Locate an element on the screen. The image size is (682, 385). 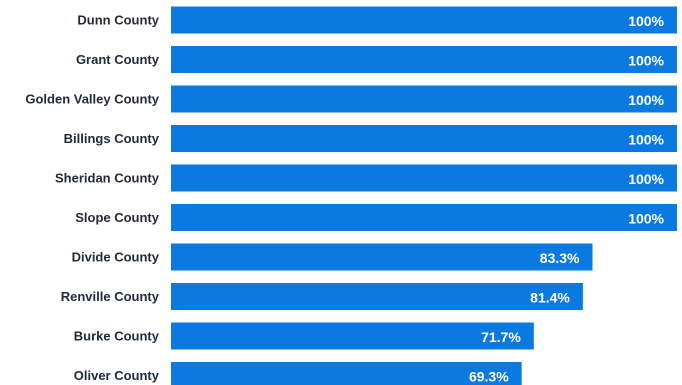
bar-dunn-county is located at coordinates (424, 20).